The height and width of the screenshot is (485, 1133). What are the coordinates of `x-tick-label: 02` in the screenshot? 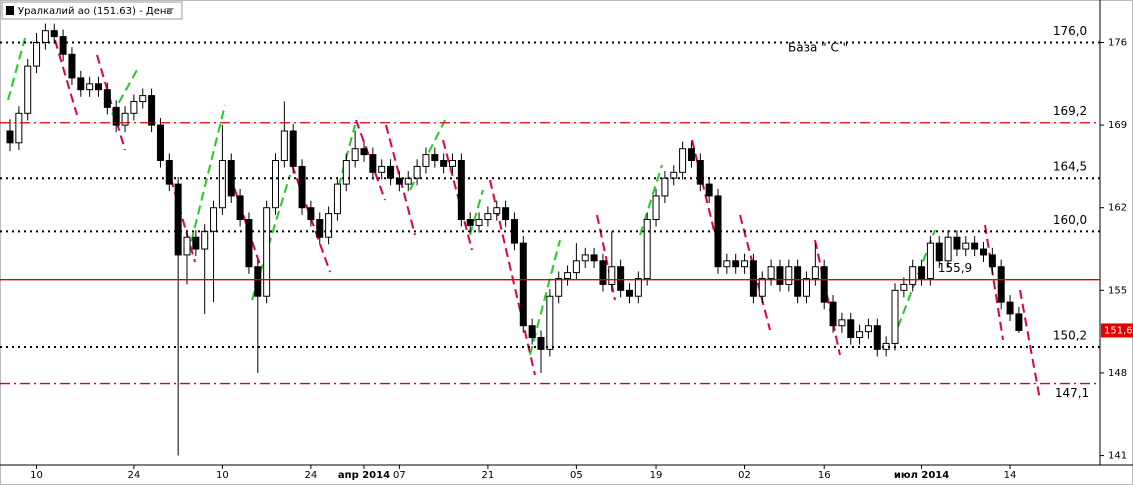 It's located at (744, 475).